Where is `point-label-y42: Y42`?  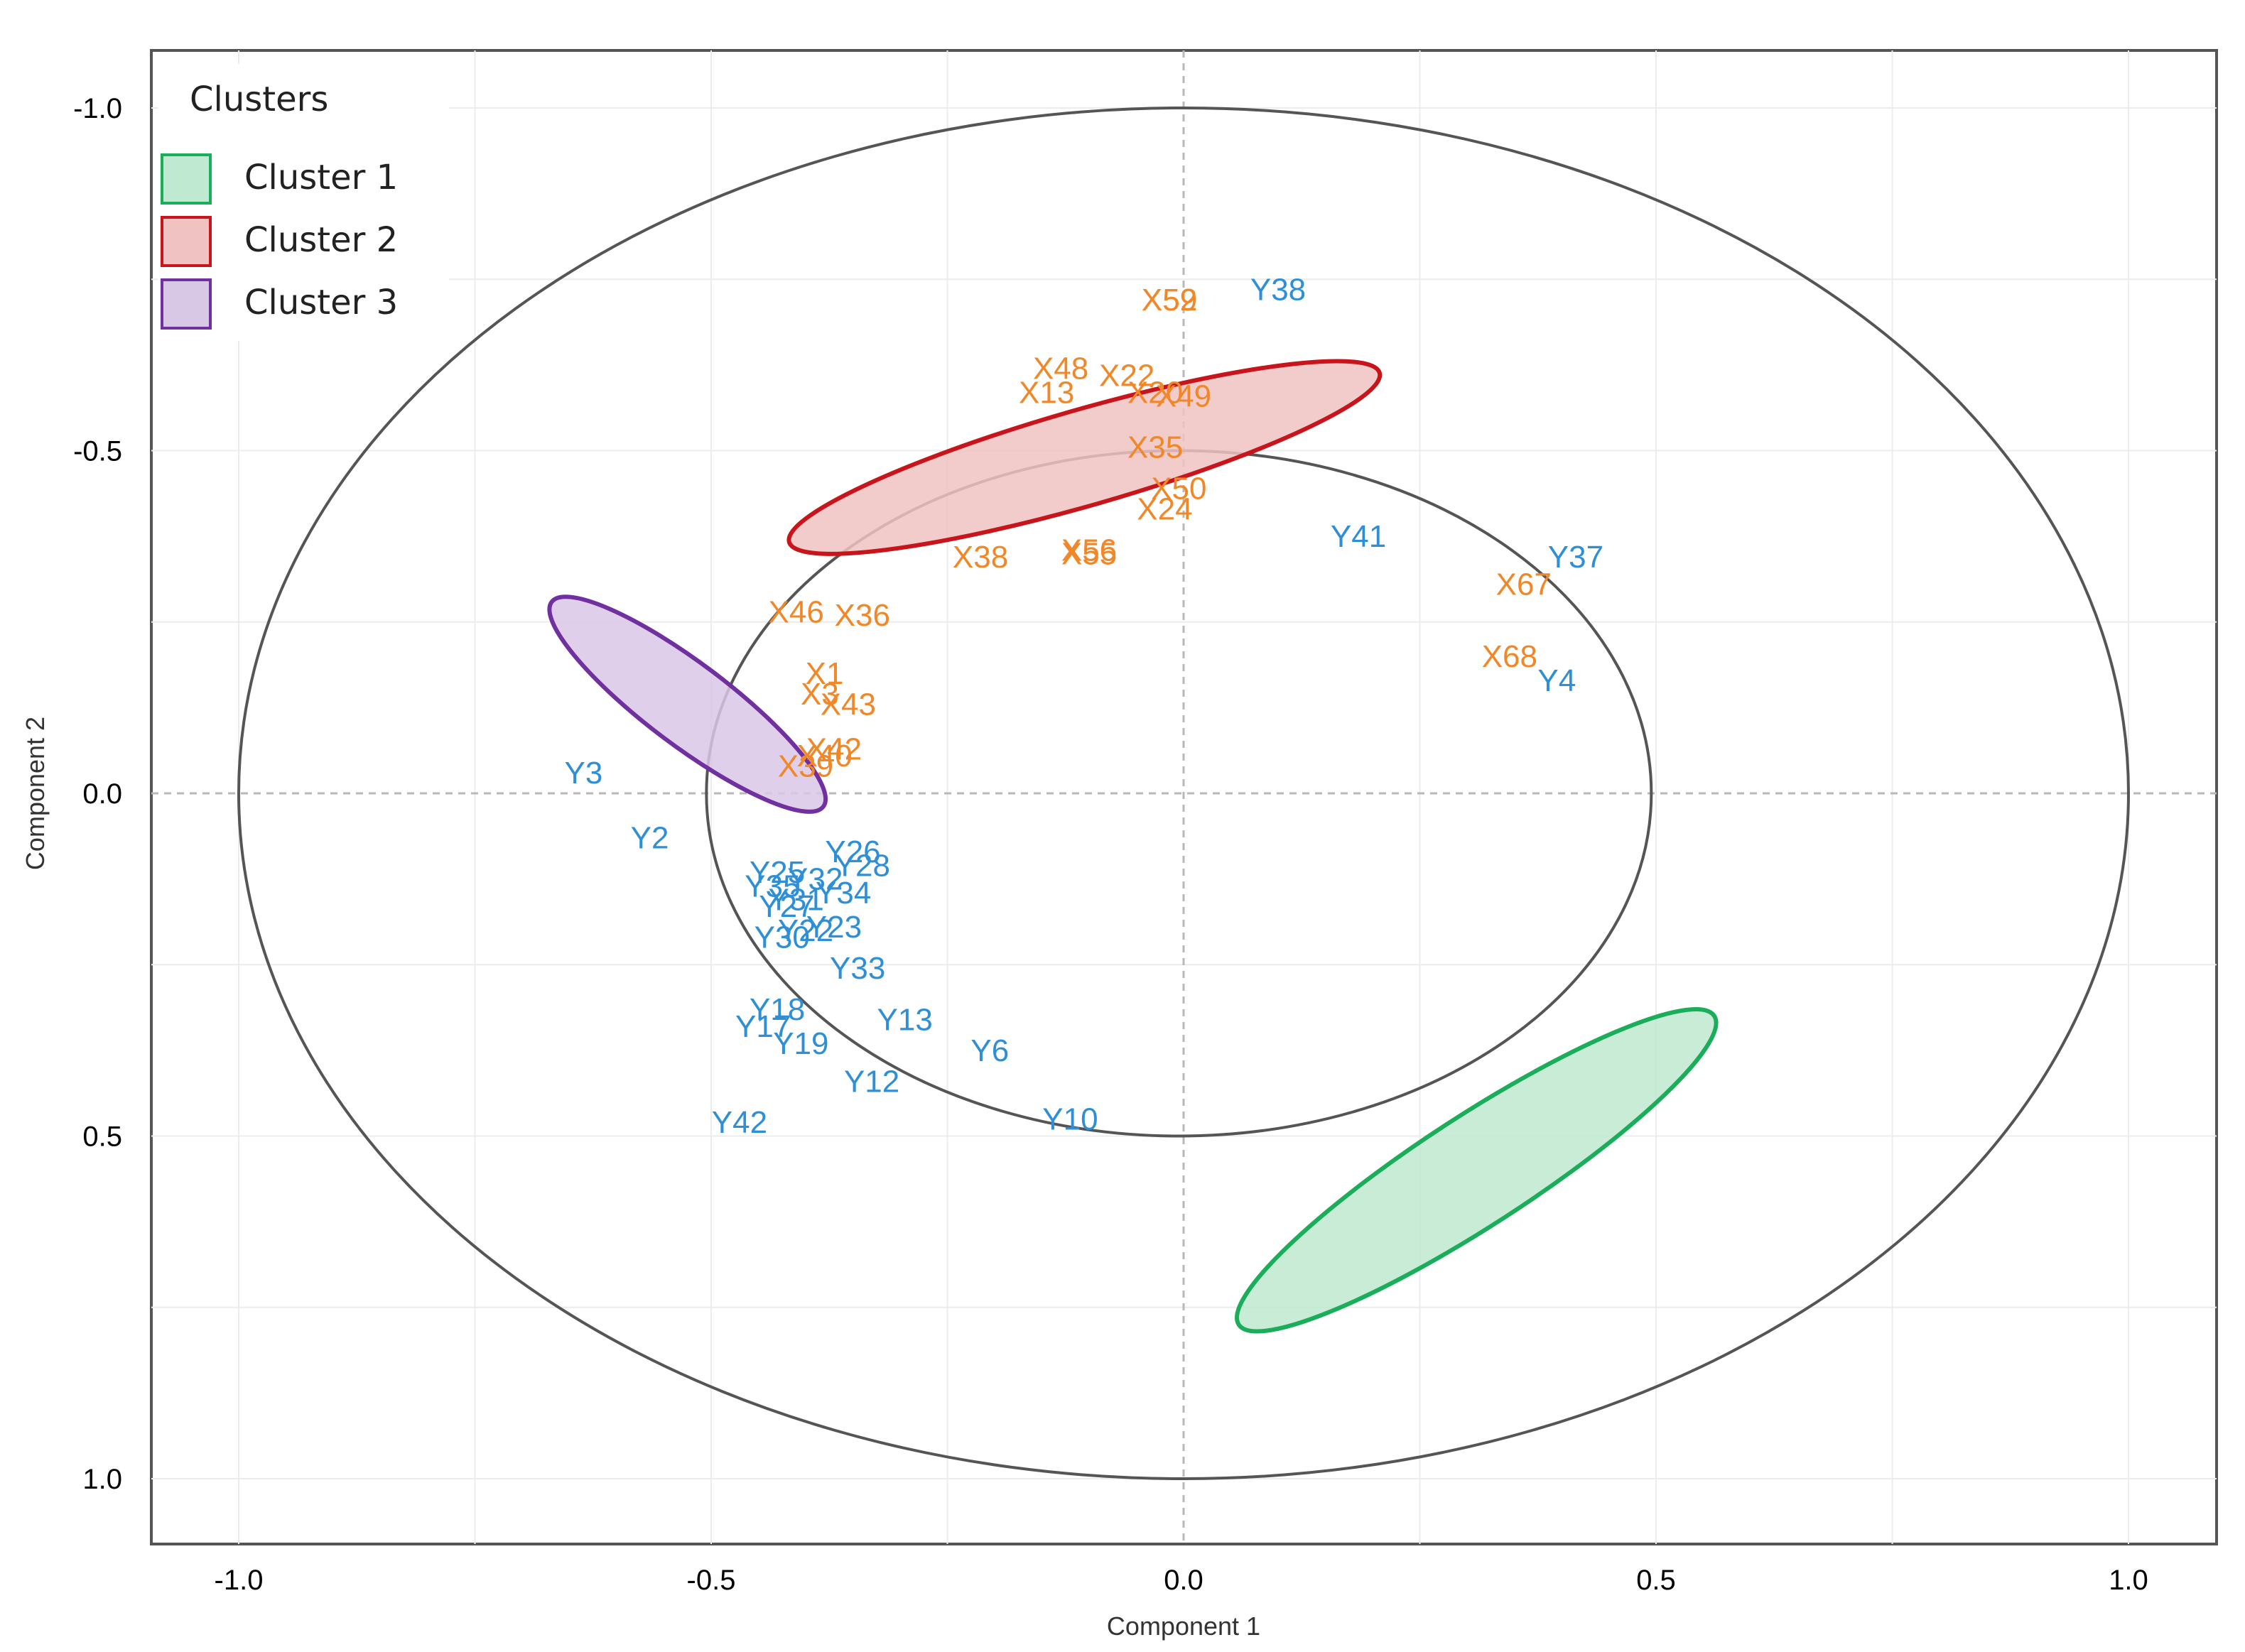
point-label-y42: Y42 is located at coordinates (740, 1122).